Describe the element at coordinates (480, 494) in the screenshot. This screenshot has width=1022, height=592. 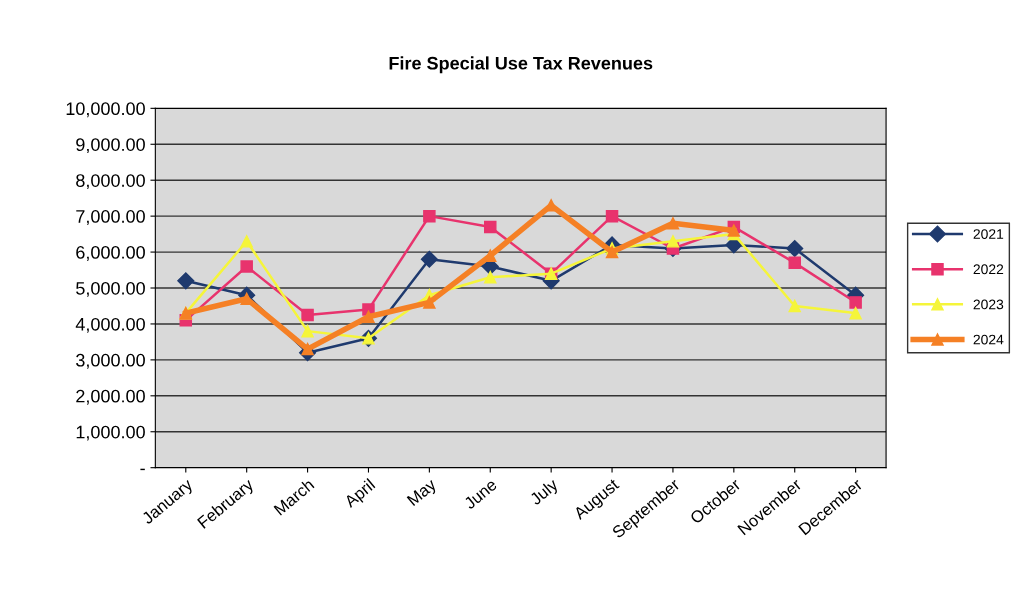
I see `x-tick-label: June` at that location.